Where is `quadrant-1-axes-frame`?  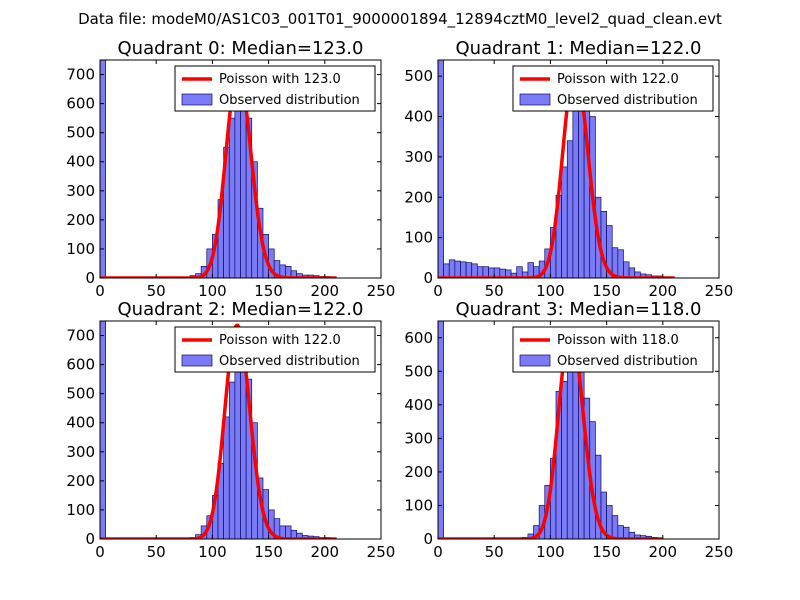 quadrant-1-axes-frame is located at coordinates (578, 169).